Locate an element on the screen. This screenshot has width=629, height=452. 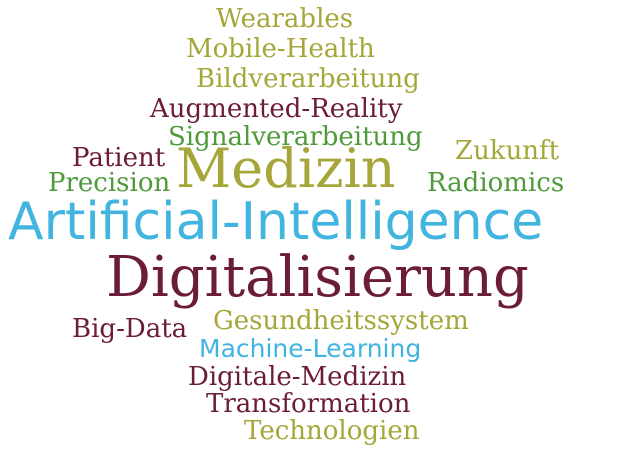
word-artificial-intelligence: Artificial-Intelligence is located at coordinates (276, 222).